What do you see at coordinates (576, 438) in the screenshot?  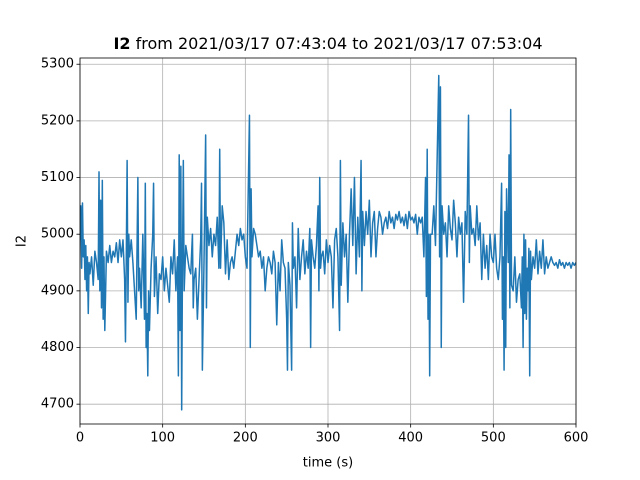 I see `x-tick-label: 600` at bounding box center [576, 438].